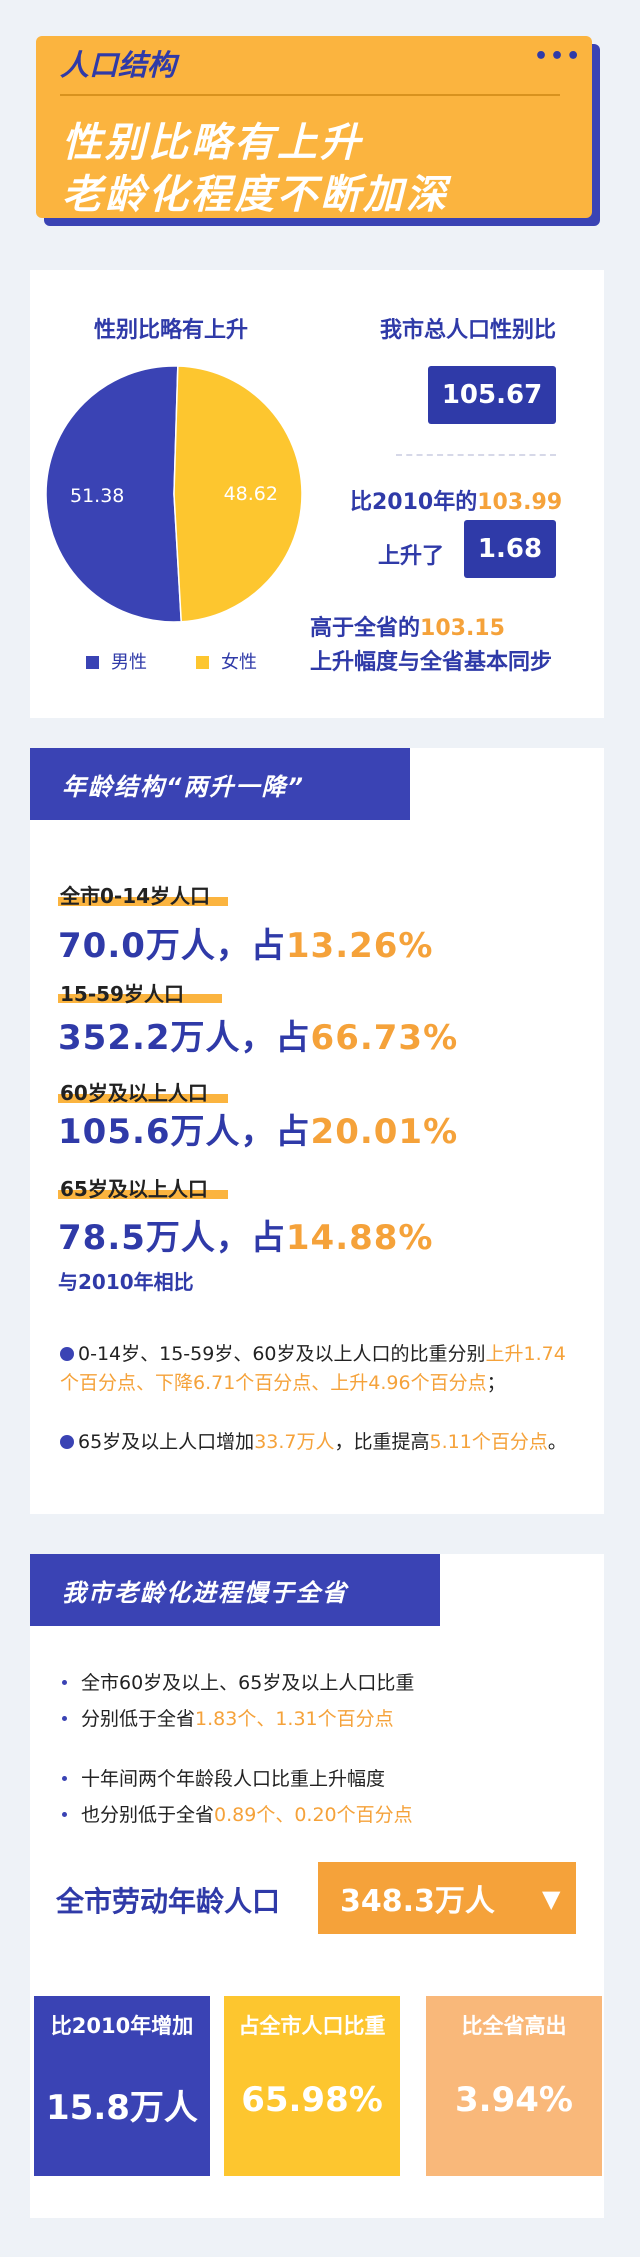 The width and height of the screenshot is (640, 2257). Describe the element at coordinates (184, 1132) in the screenshot. I see `age-group-2-amount: 105.6万人，占` at that location.